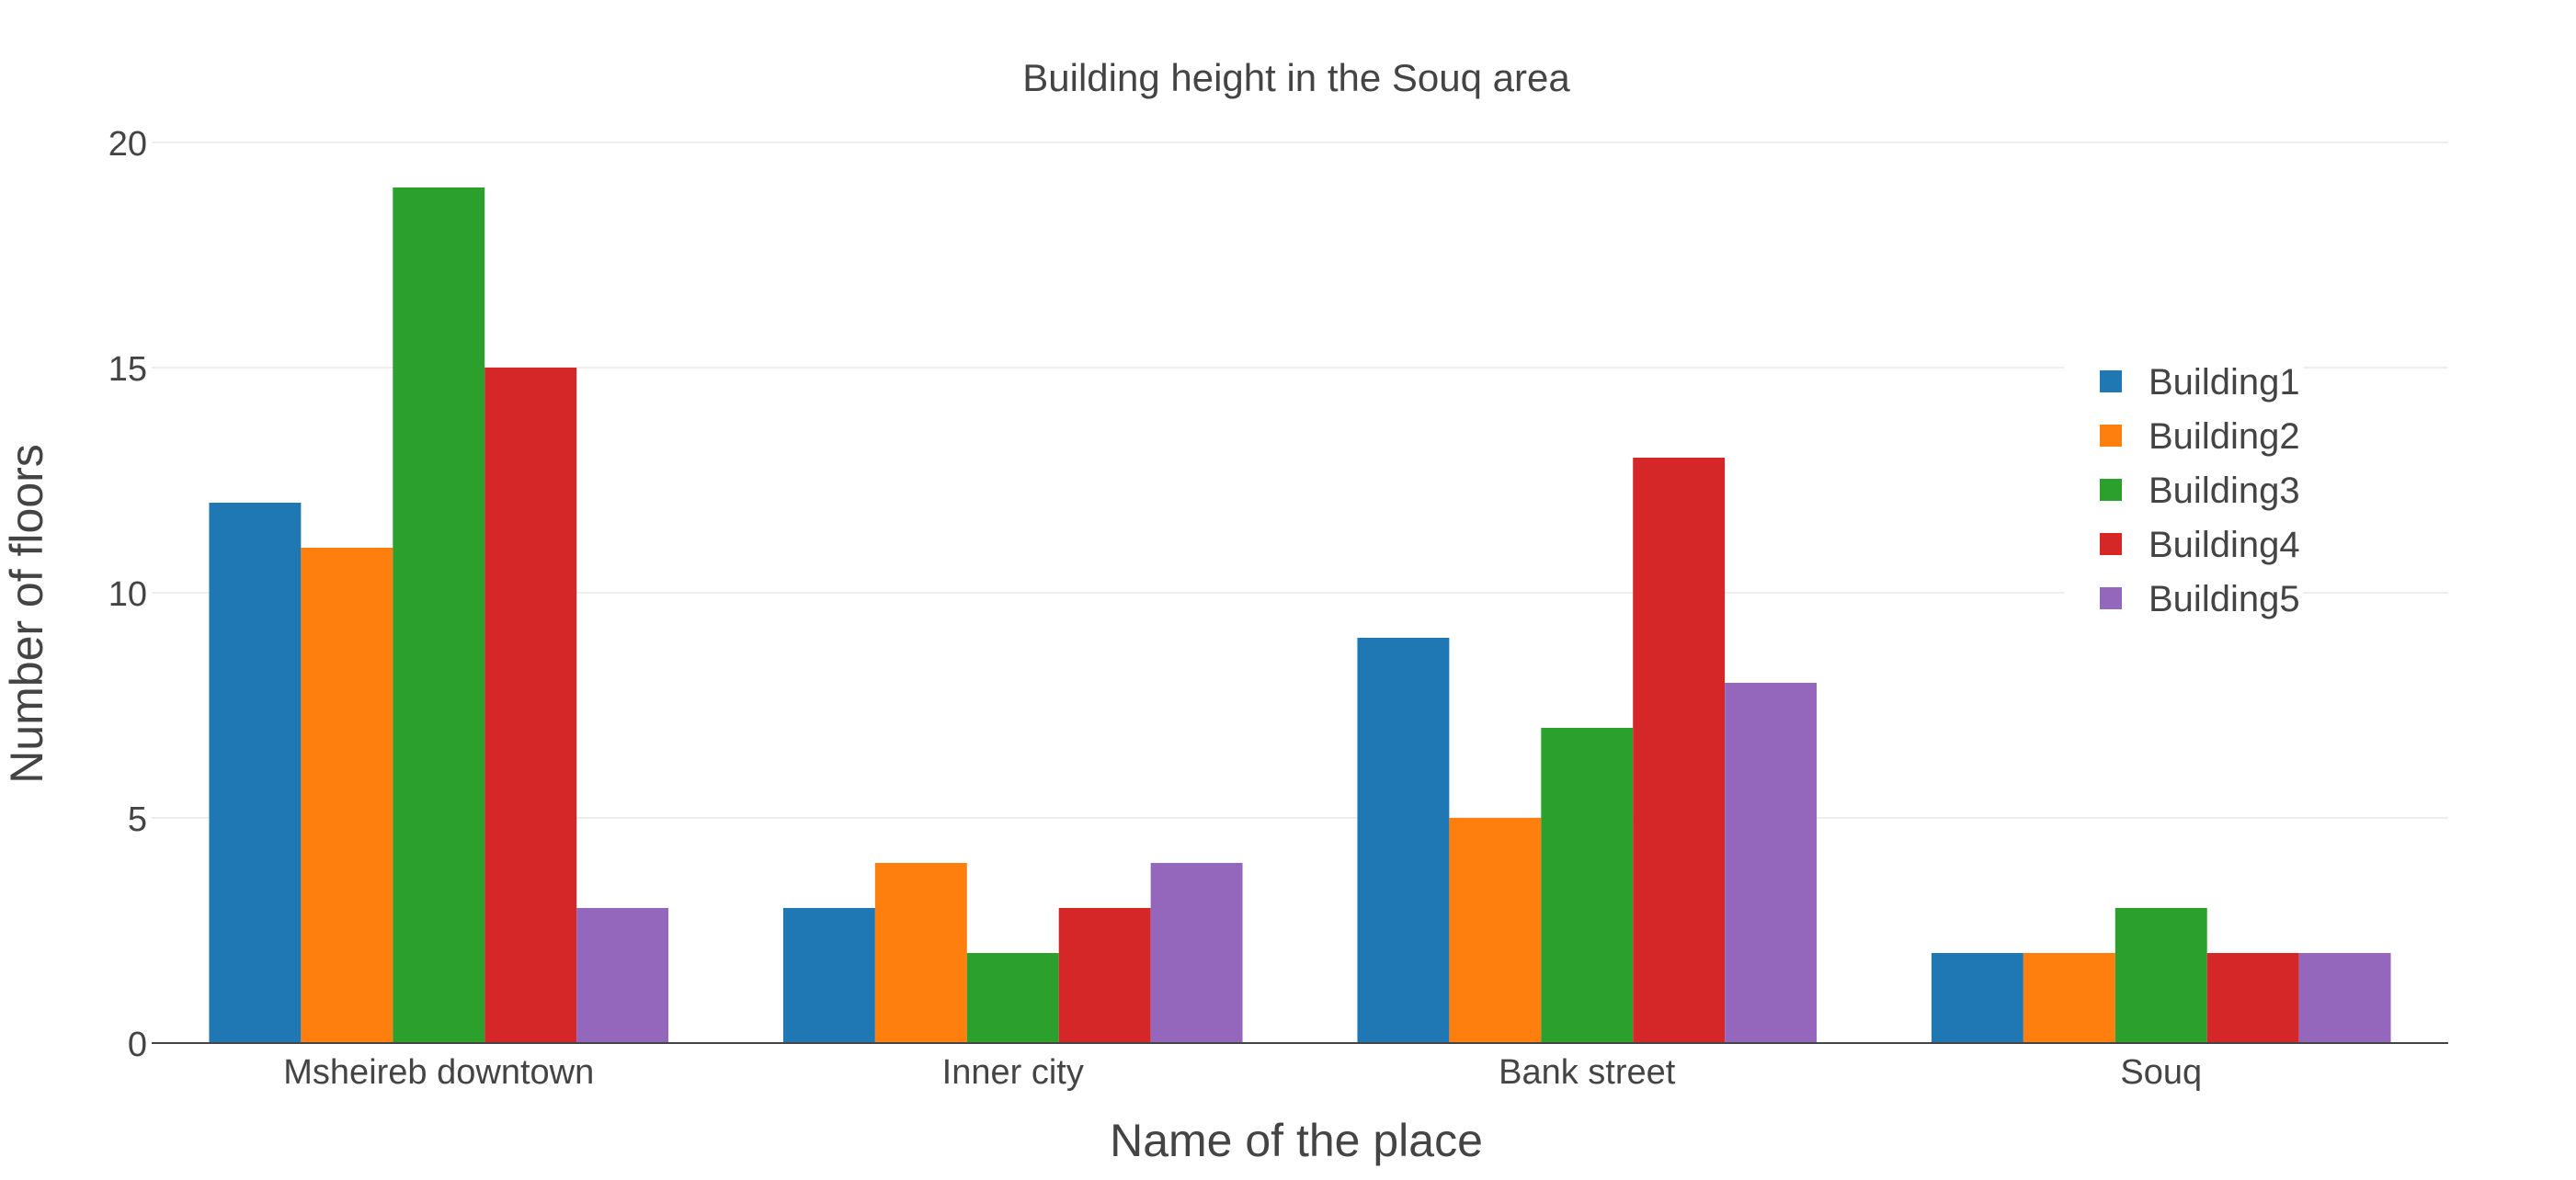  What do you see at coordinates (2111, 381) in the screenshot?
I see `legend-swatch-building1` at bounding box center [2111, 381].